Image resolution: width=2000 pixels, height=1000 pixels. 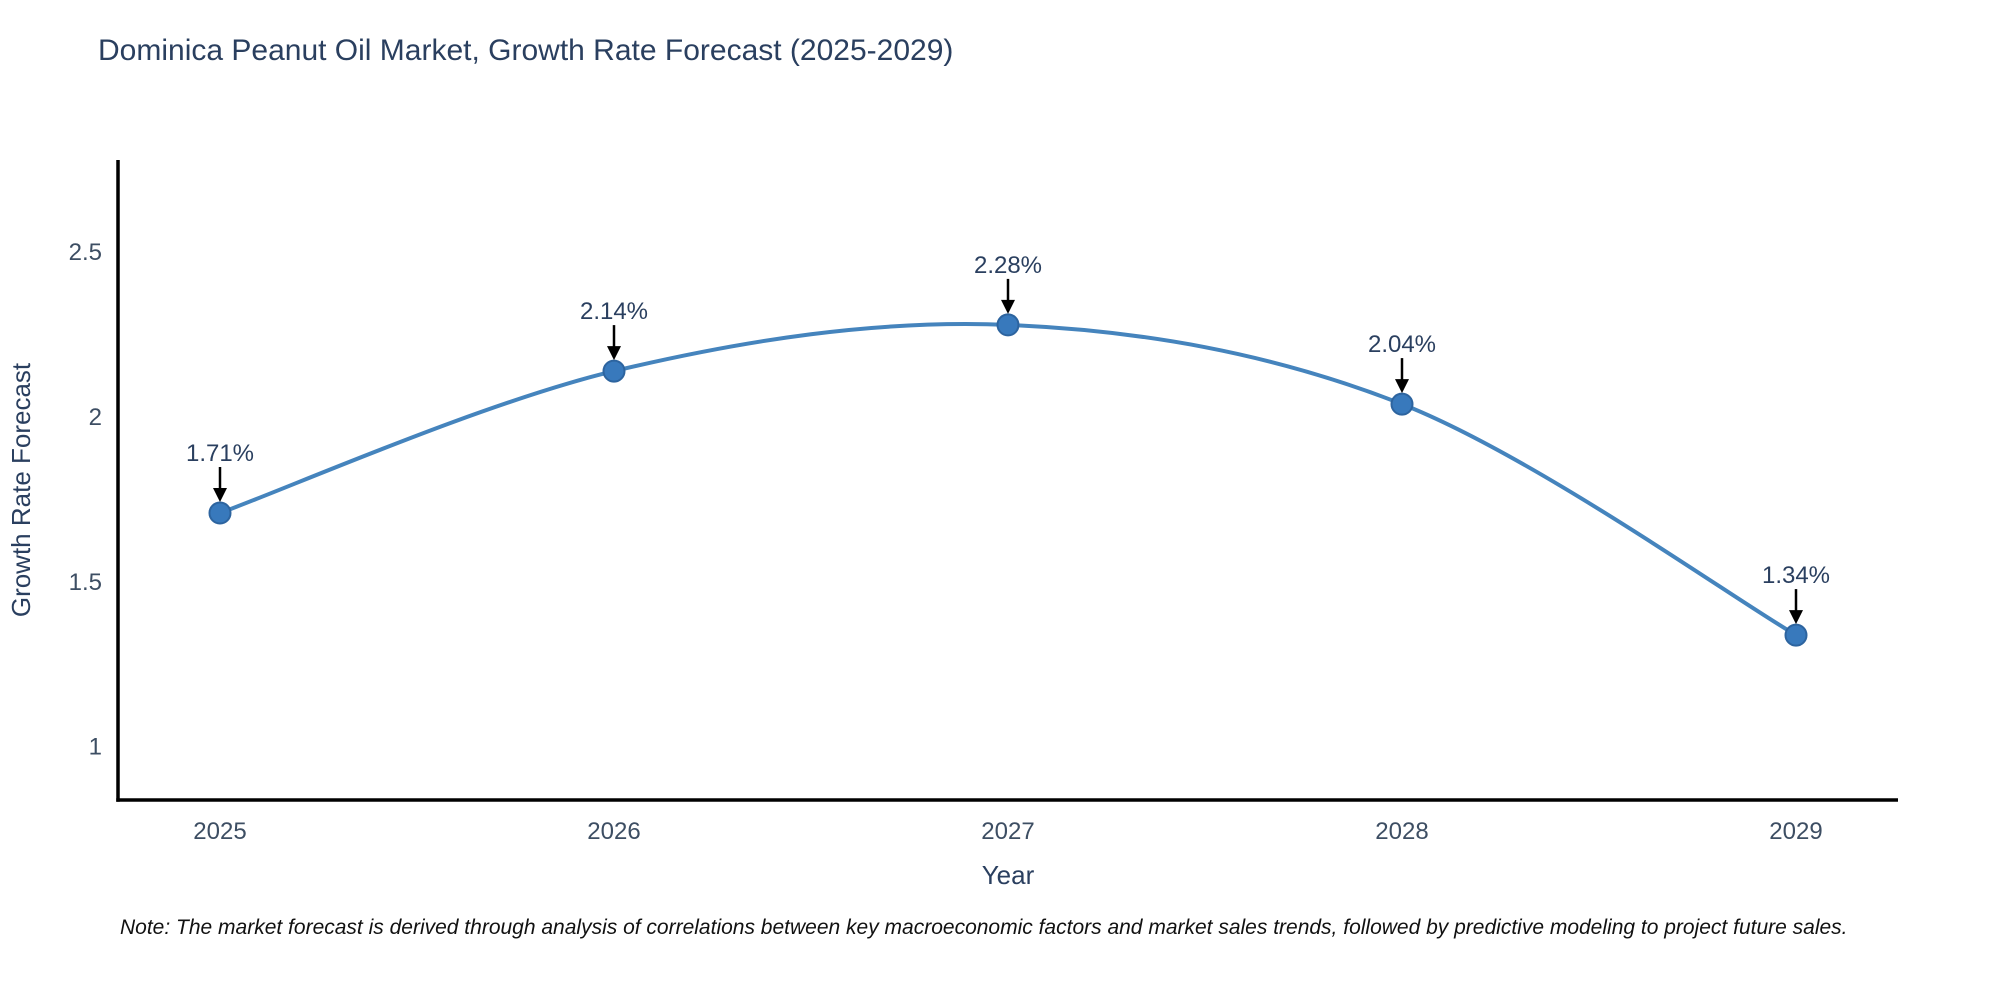 I want to click on data-point-2025, so click(x=220, y=513).